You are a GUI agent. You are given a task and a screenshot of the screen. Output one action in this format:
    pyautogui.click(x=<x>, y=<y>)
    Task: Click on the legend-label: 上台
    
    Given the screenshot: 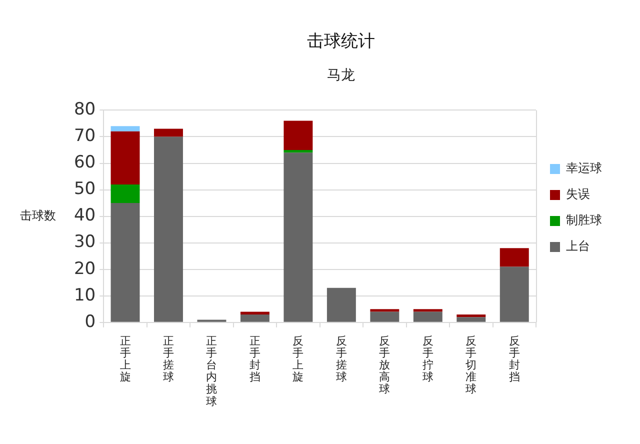 What is the action you would take?
    pyautogui.click(x=578, y=246)
    